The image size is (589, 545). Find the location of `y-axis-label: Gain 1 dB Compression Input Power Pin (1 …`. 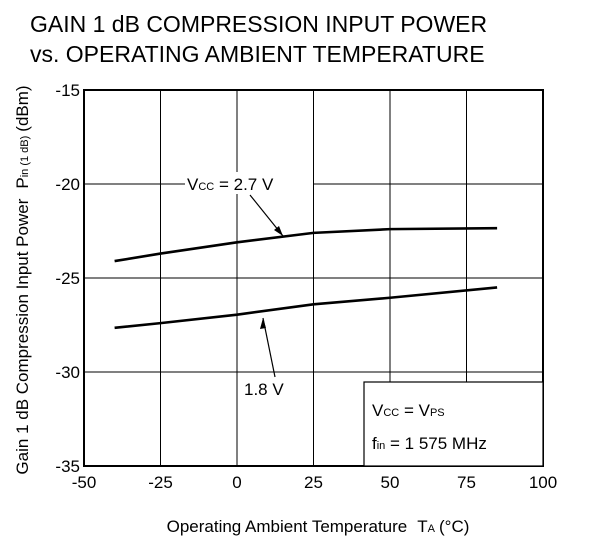

y-axis-label: Gain 1 dB Compression Input Power Pin (1 … is located at coordinates (22, 279).